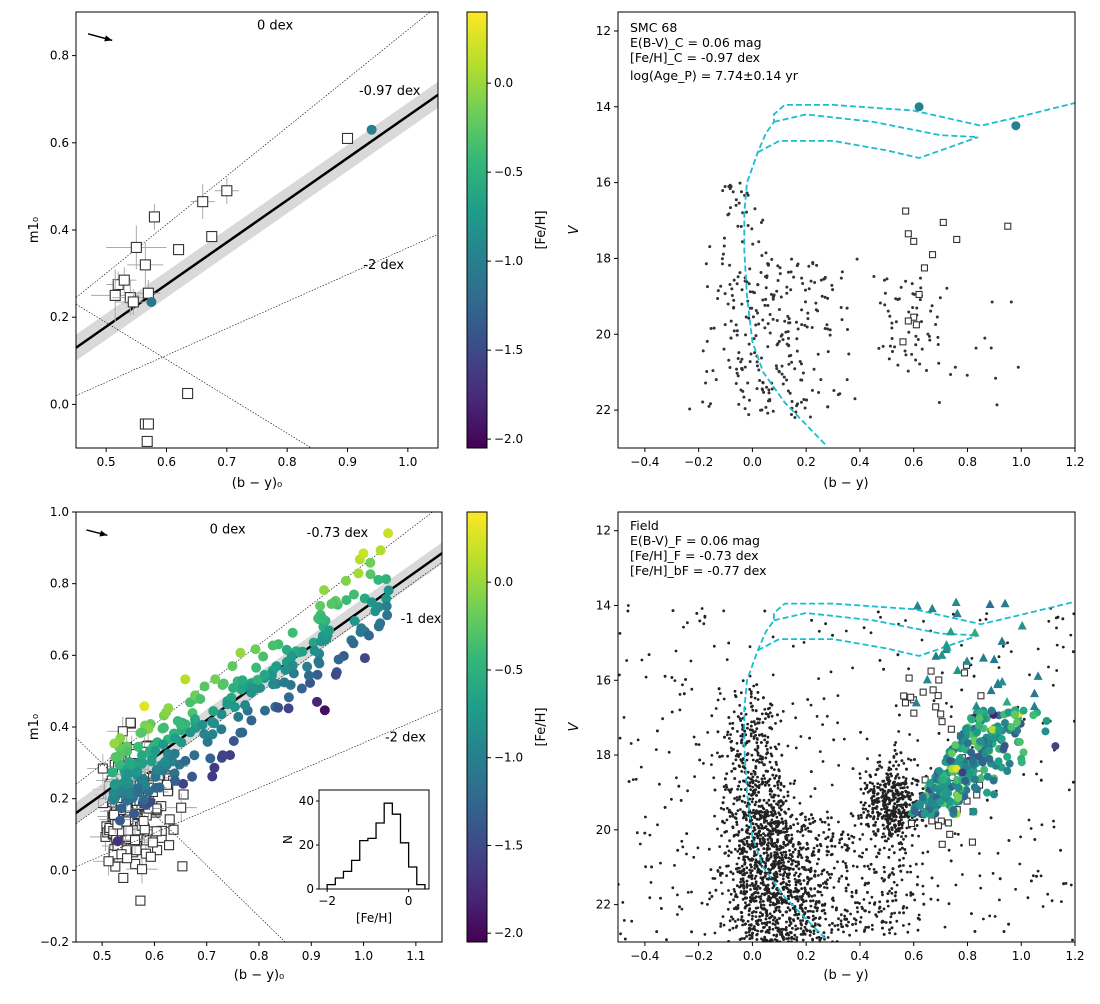 The height and width of the screenshot is (1004, 1100). Describe the element at coordinates (338, 533) in the screenshot. I see `reference-line-label: -0.73 dex` at that location.